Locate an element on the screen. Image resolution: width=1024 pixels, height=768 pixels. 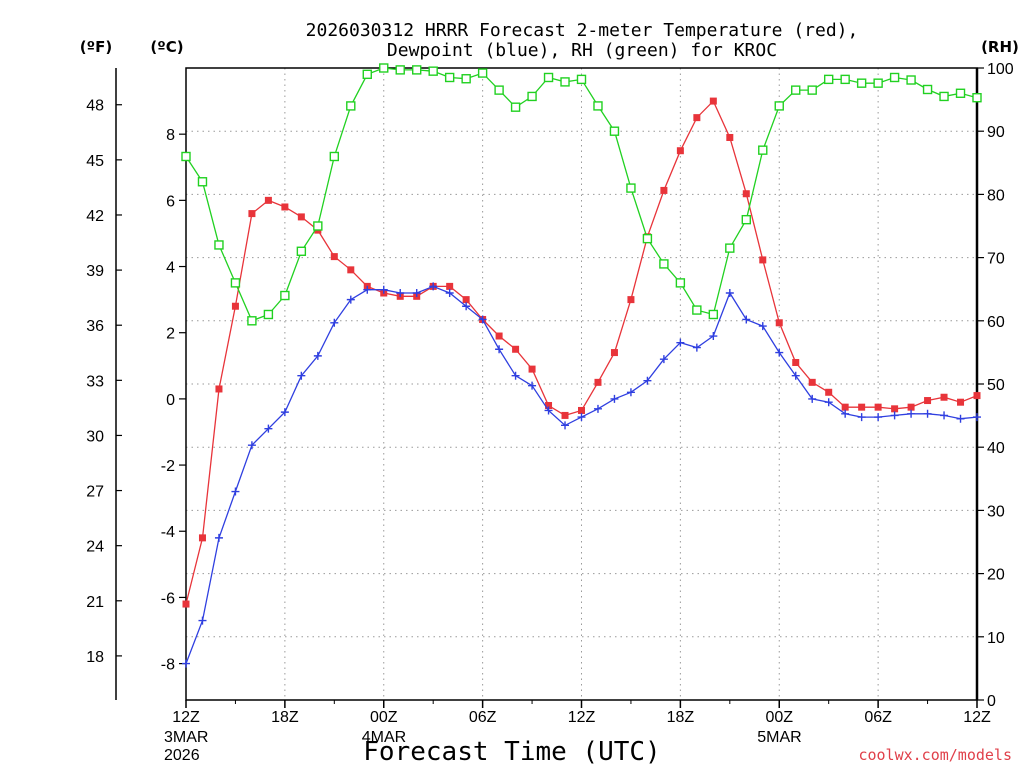
rh-tick-label: 20 is located at coordinates (996, 575).